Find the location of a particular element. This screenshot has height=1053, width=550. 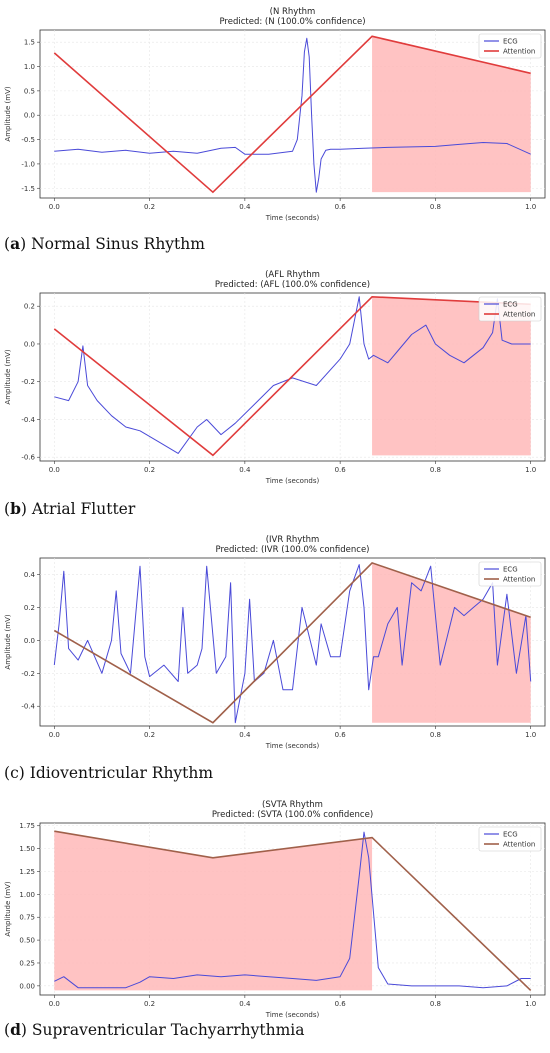

chart-subtitle: Predicted: (N (100.0% confidence) is located at coordinates (292, 22).